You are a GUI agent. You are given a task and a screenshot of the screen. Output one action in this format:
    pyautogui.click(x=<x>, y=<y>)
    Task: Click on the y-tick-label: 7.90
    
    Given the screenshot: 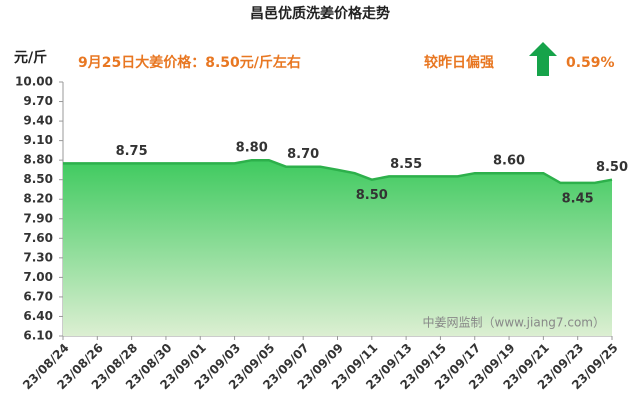 What is the action you would take?
    pyautogui.click(x=38, y=218)
    